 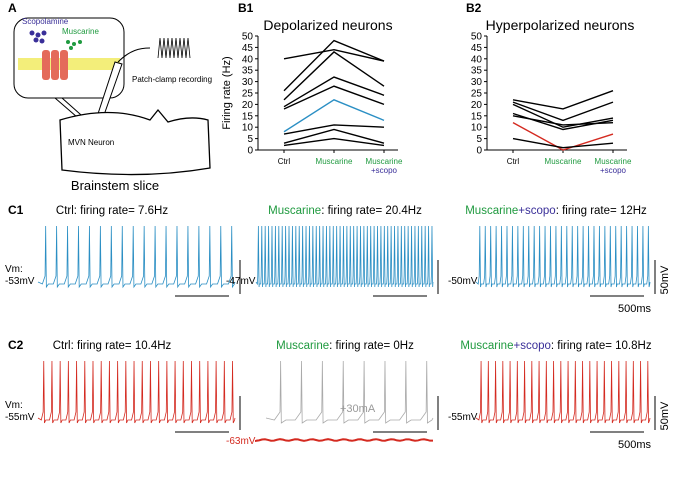 I want to click on title-part: Ctrl: firing rate= 7.6Hz, so click(x=112, y=211).